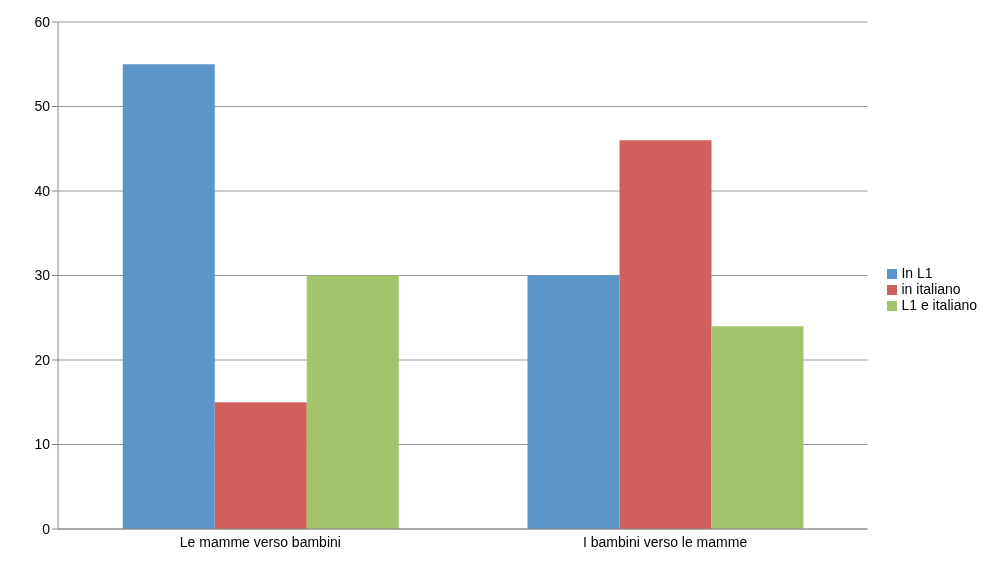  Describe the element at coordinates (665, 541) in the screenshot. I see `x-tick-label: I bambini verso le mamme` at that location.